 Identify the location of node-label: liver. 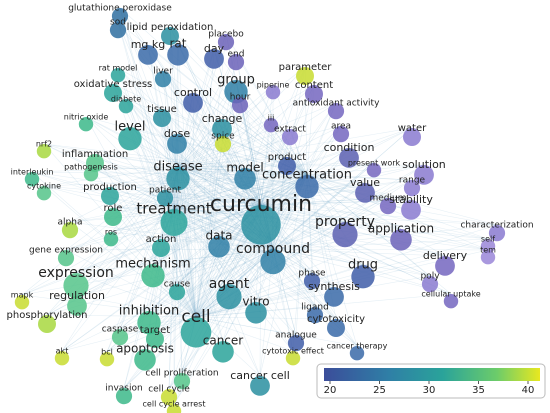
(163, 72).